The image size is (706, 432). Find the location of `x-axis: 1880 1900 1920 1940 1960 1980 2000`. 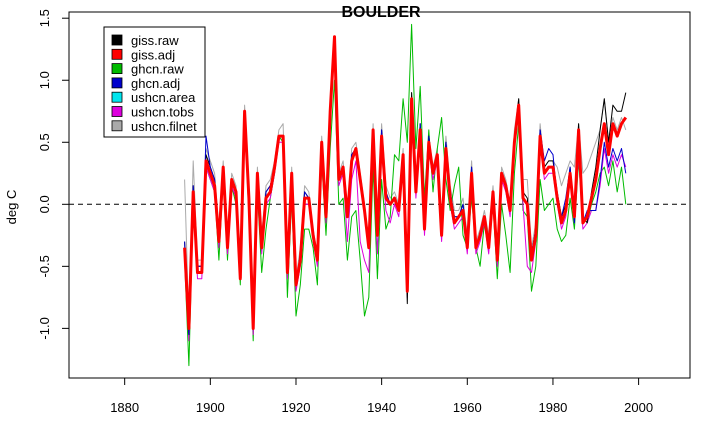

x-axis: 1880 1900 1920 1940 1960 1980 2000 is located at coordinates (381, 396).